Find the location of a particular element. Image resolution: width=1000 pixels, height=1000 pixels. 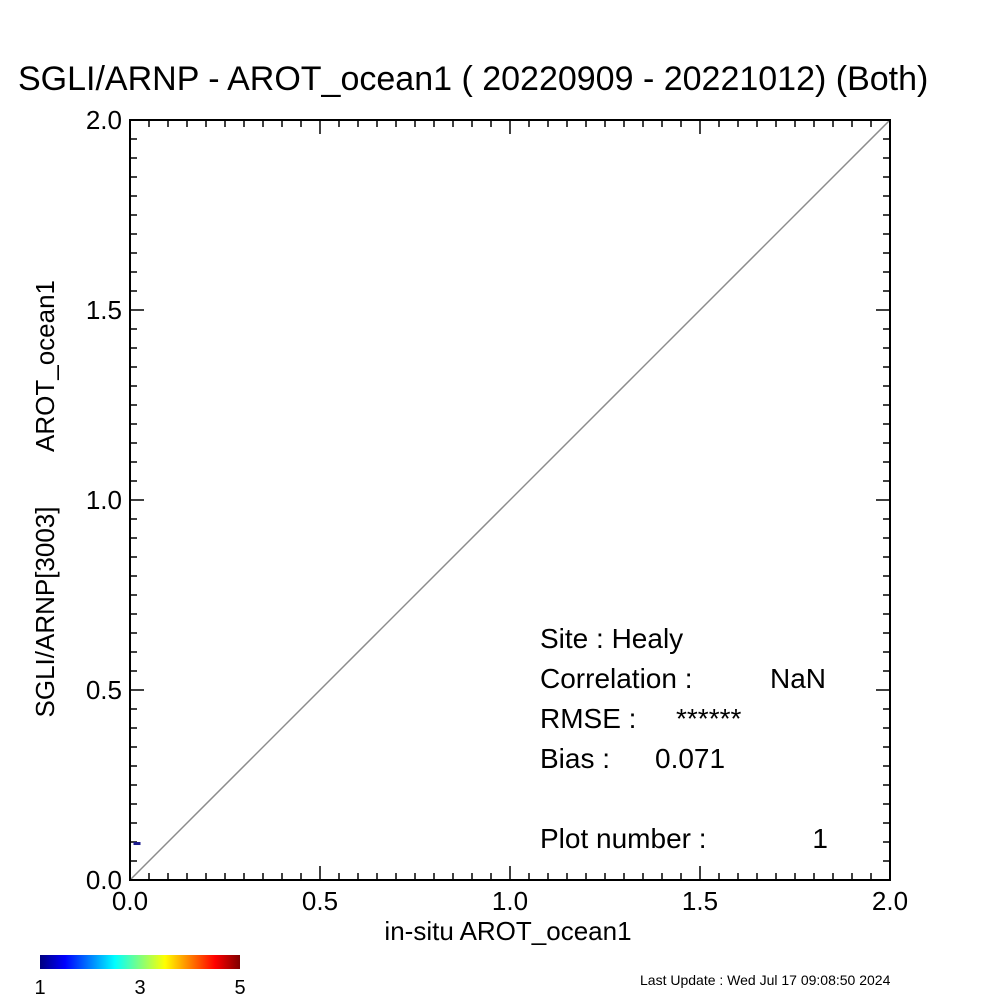

y-tick-label: 0.5 is located at coordinates (104, 690).